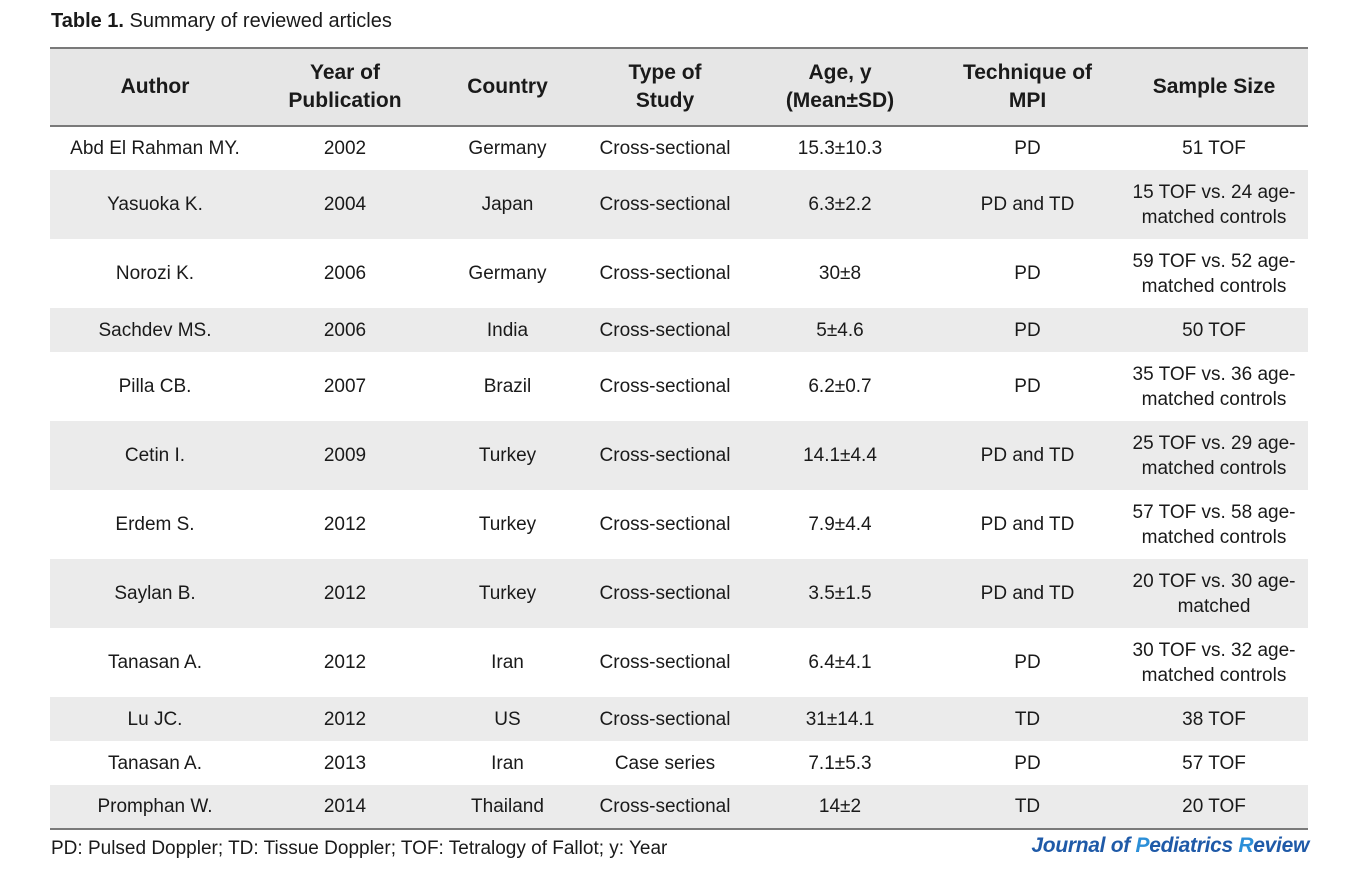 The image size is (1355, 875). Describe the element at coordinates (155, 273) in the screenshot. I see `cell-author: Norozi K.` at that location.